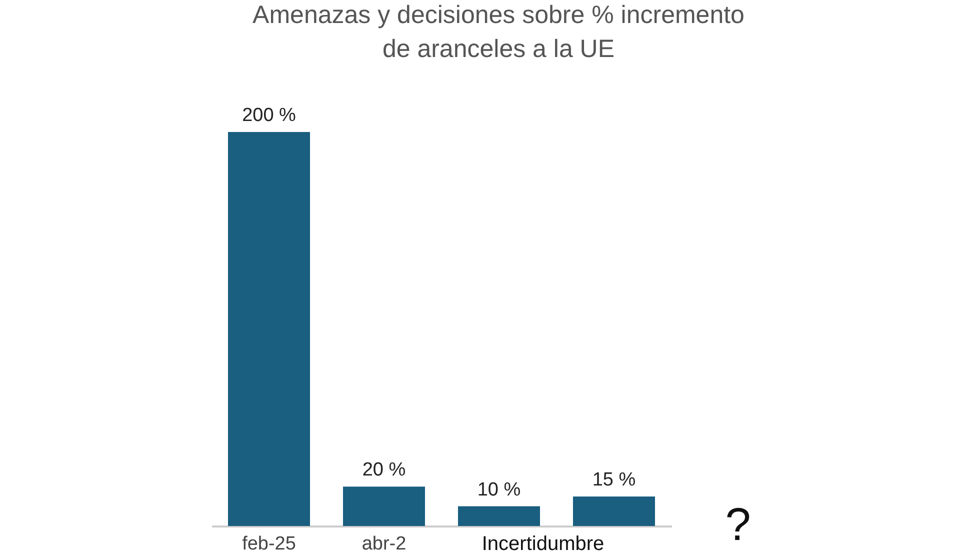 The image size is (980, 560). Describe the element at coordinates (543, 544) in the screenshot. I see `text: Incertidumbre` at that location.